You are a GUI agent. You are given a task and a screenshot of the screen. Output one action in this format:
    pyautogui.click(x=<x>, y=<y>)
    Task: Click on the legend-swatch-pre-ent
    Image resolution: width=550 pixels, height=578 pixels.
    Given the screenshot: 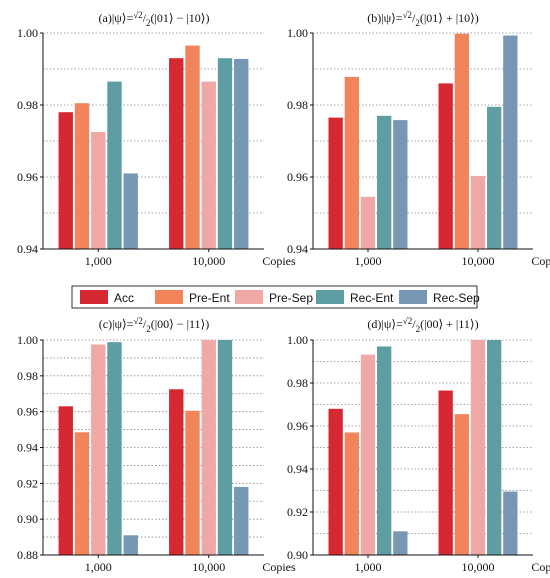 What is the action you would take?
    pyautogui.click(x=169, y=297)
    